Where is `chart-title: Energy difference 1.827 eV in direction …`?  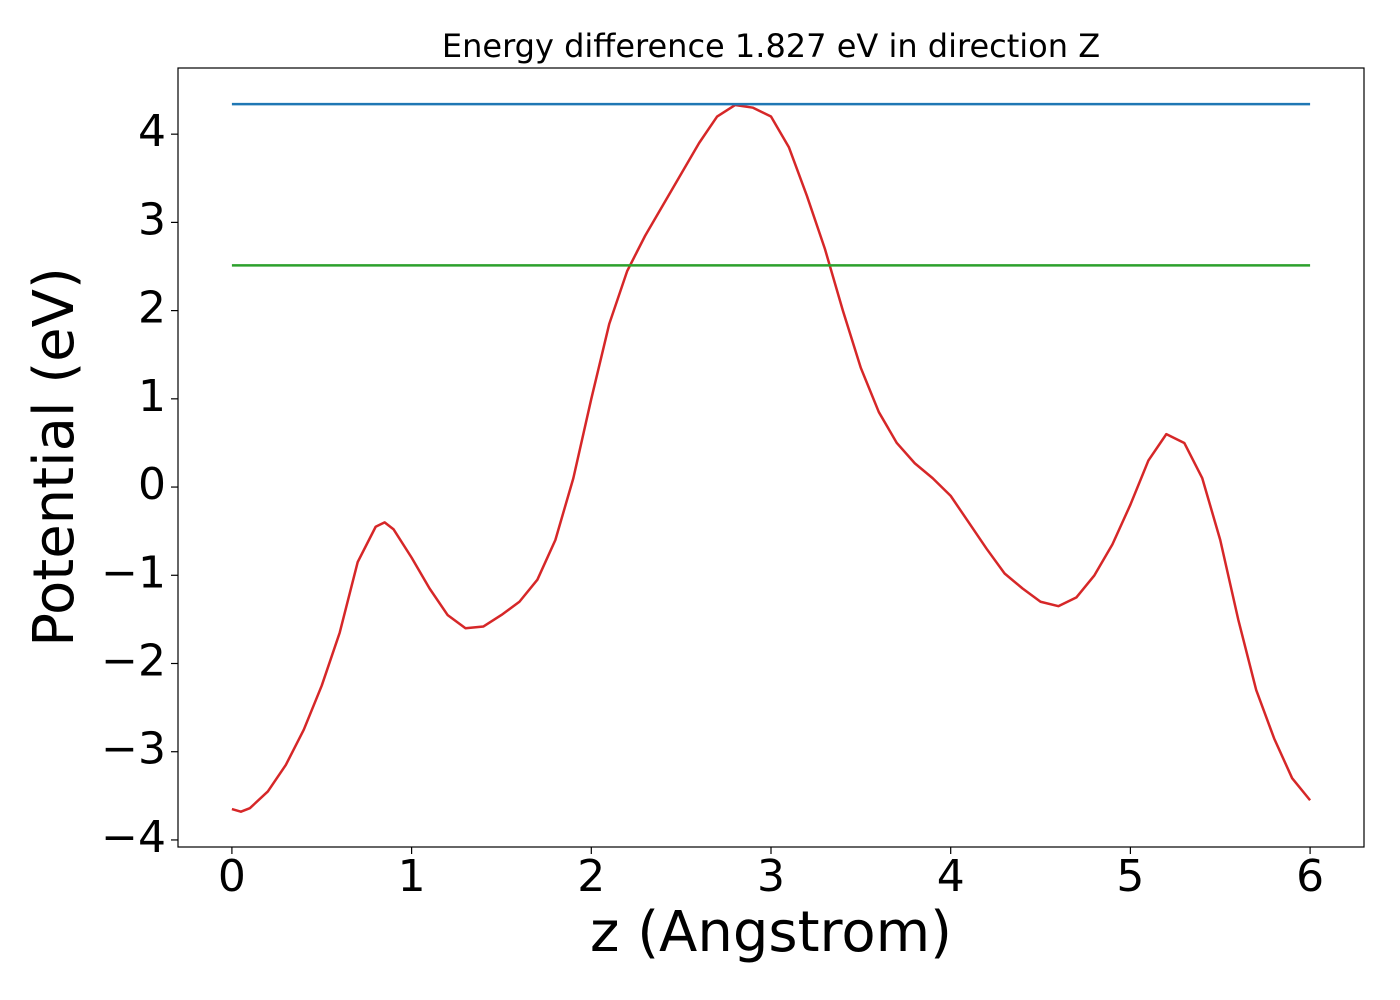 chart-title: Energy difference 1.827 eV in direction … is located at coordinates (771, 46).